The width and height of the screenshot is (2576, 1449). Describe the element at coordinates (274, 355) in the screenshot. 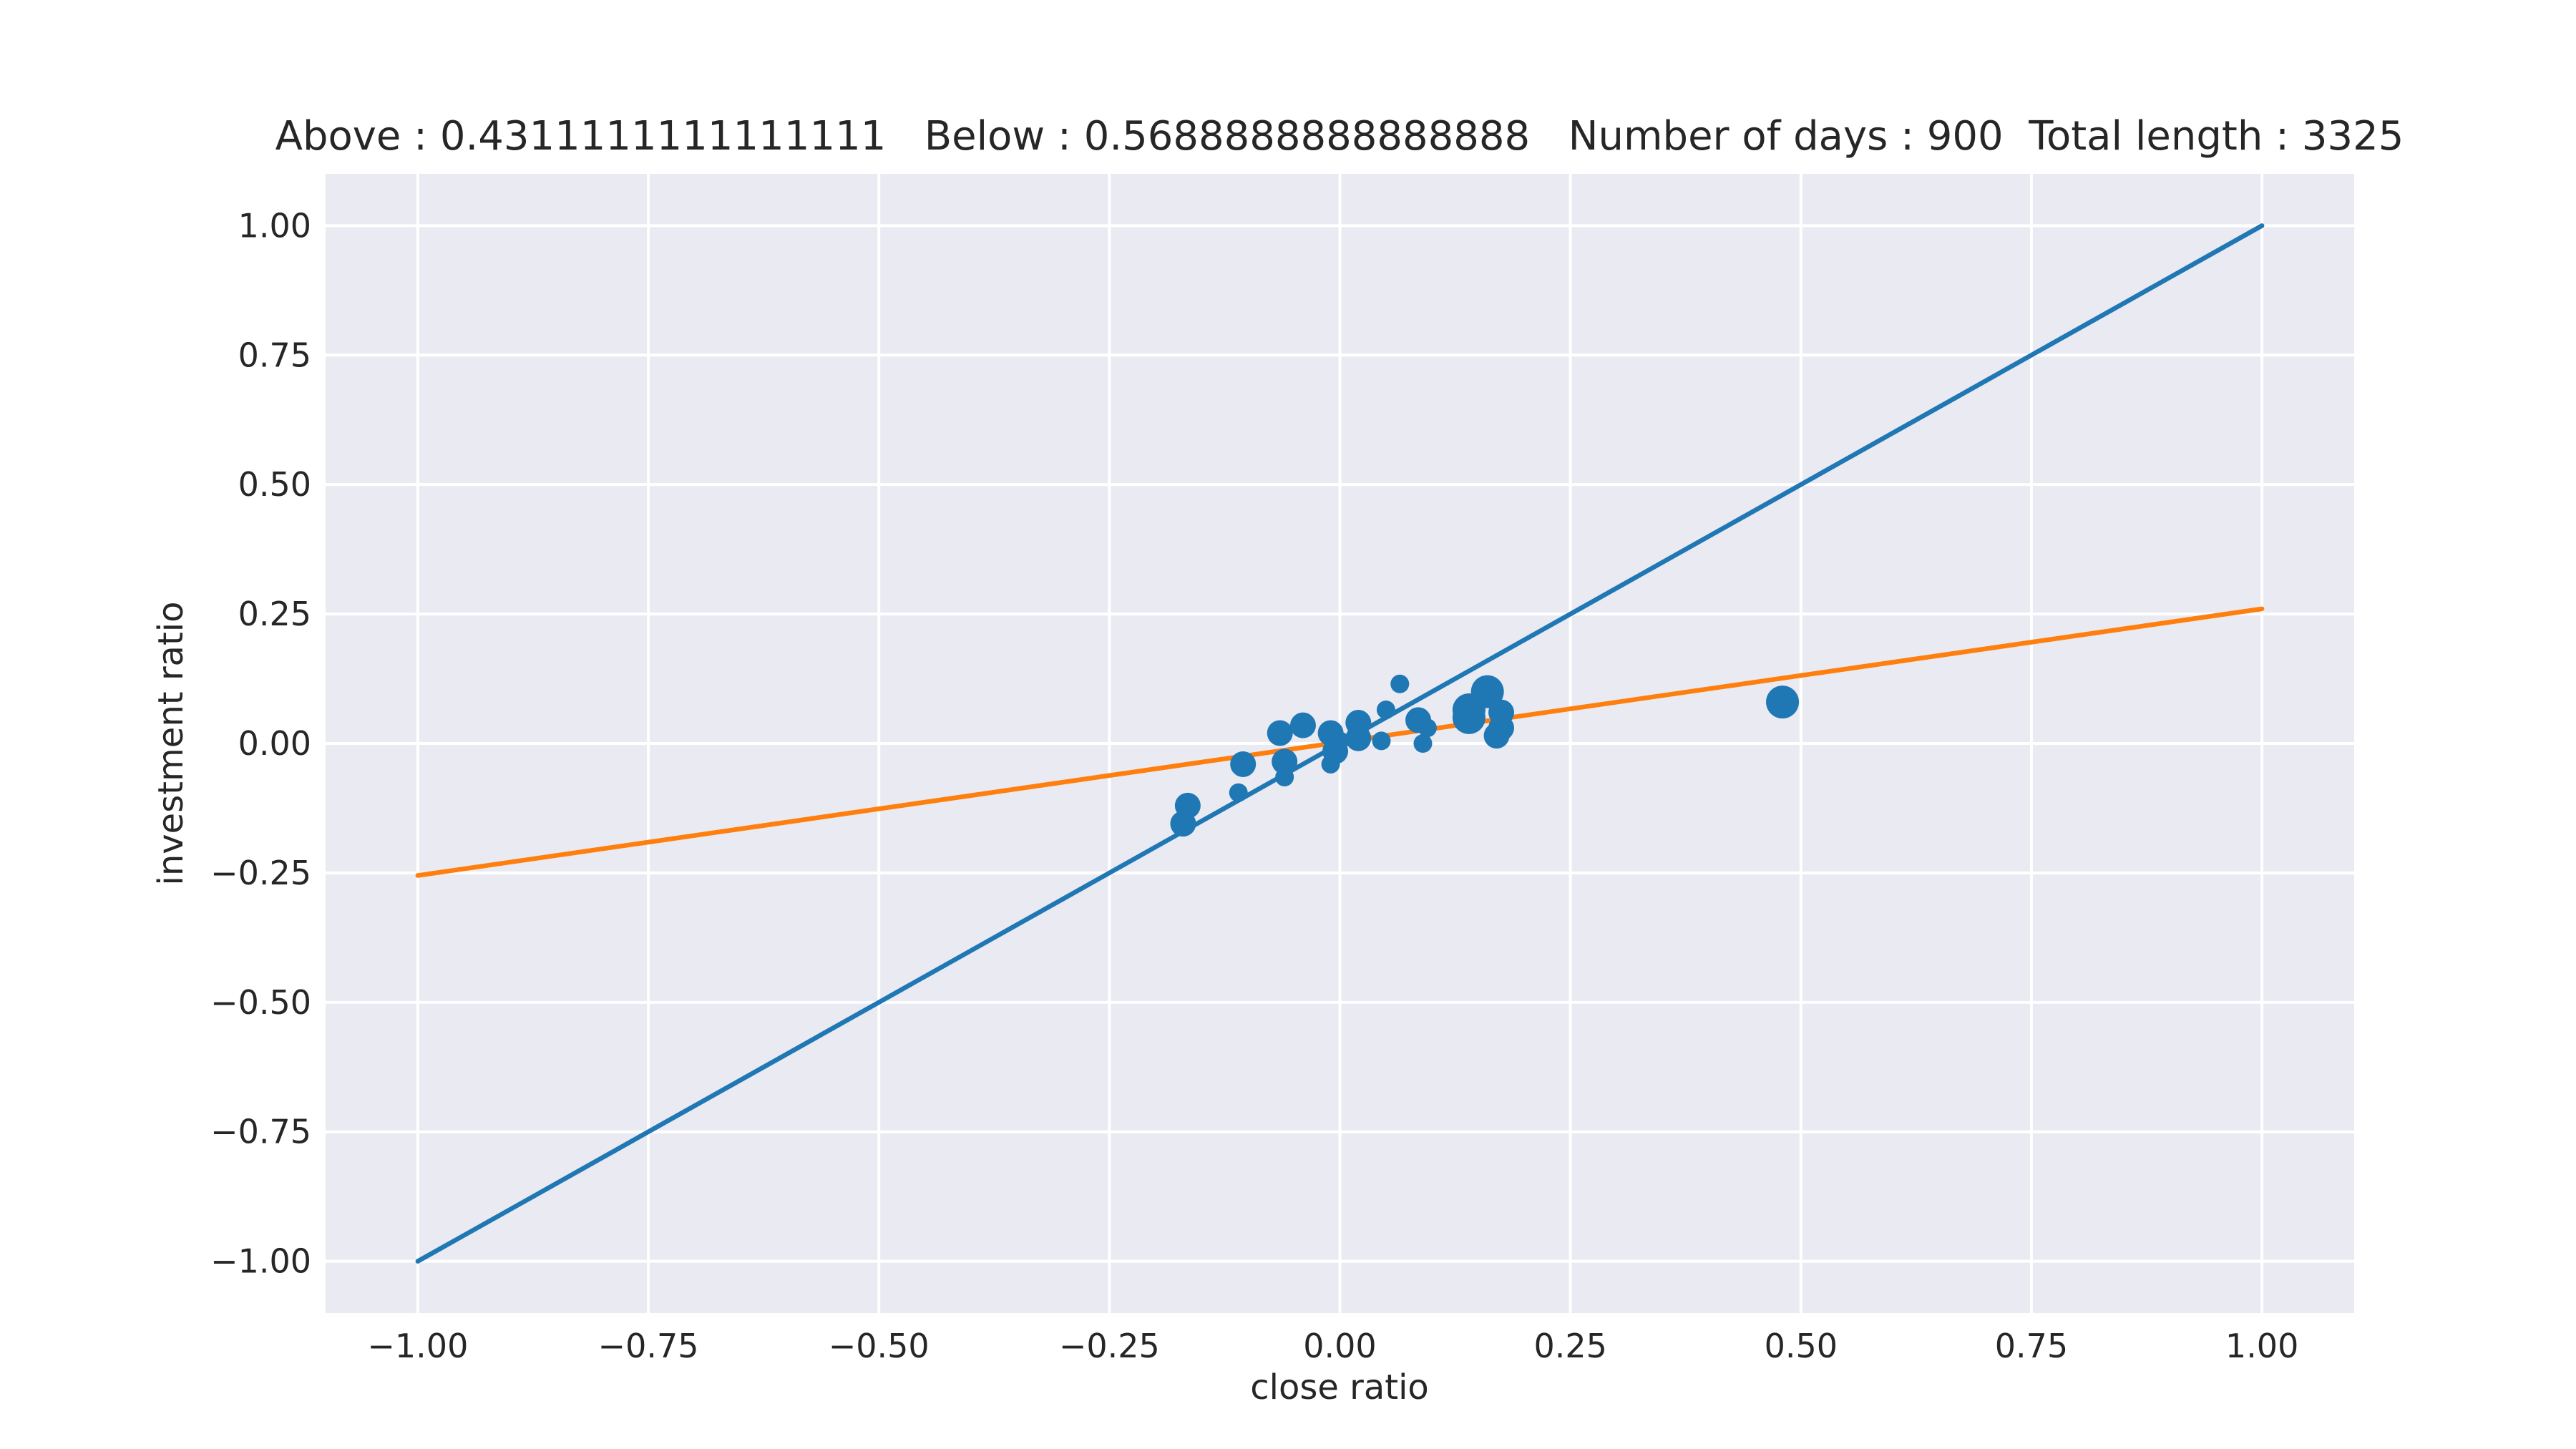

I see `y-tick-label: 0.75` at that location.